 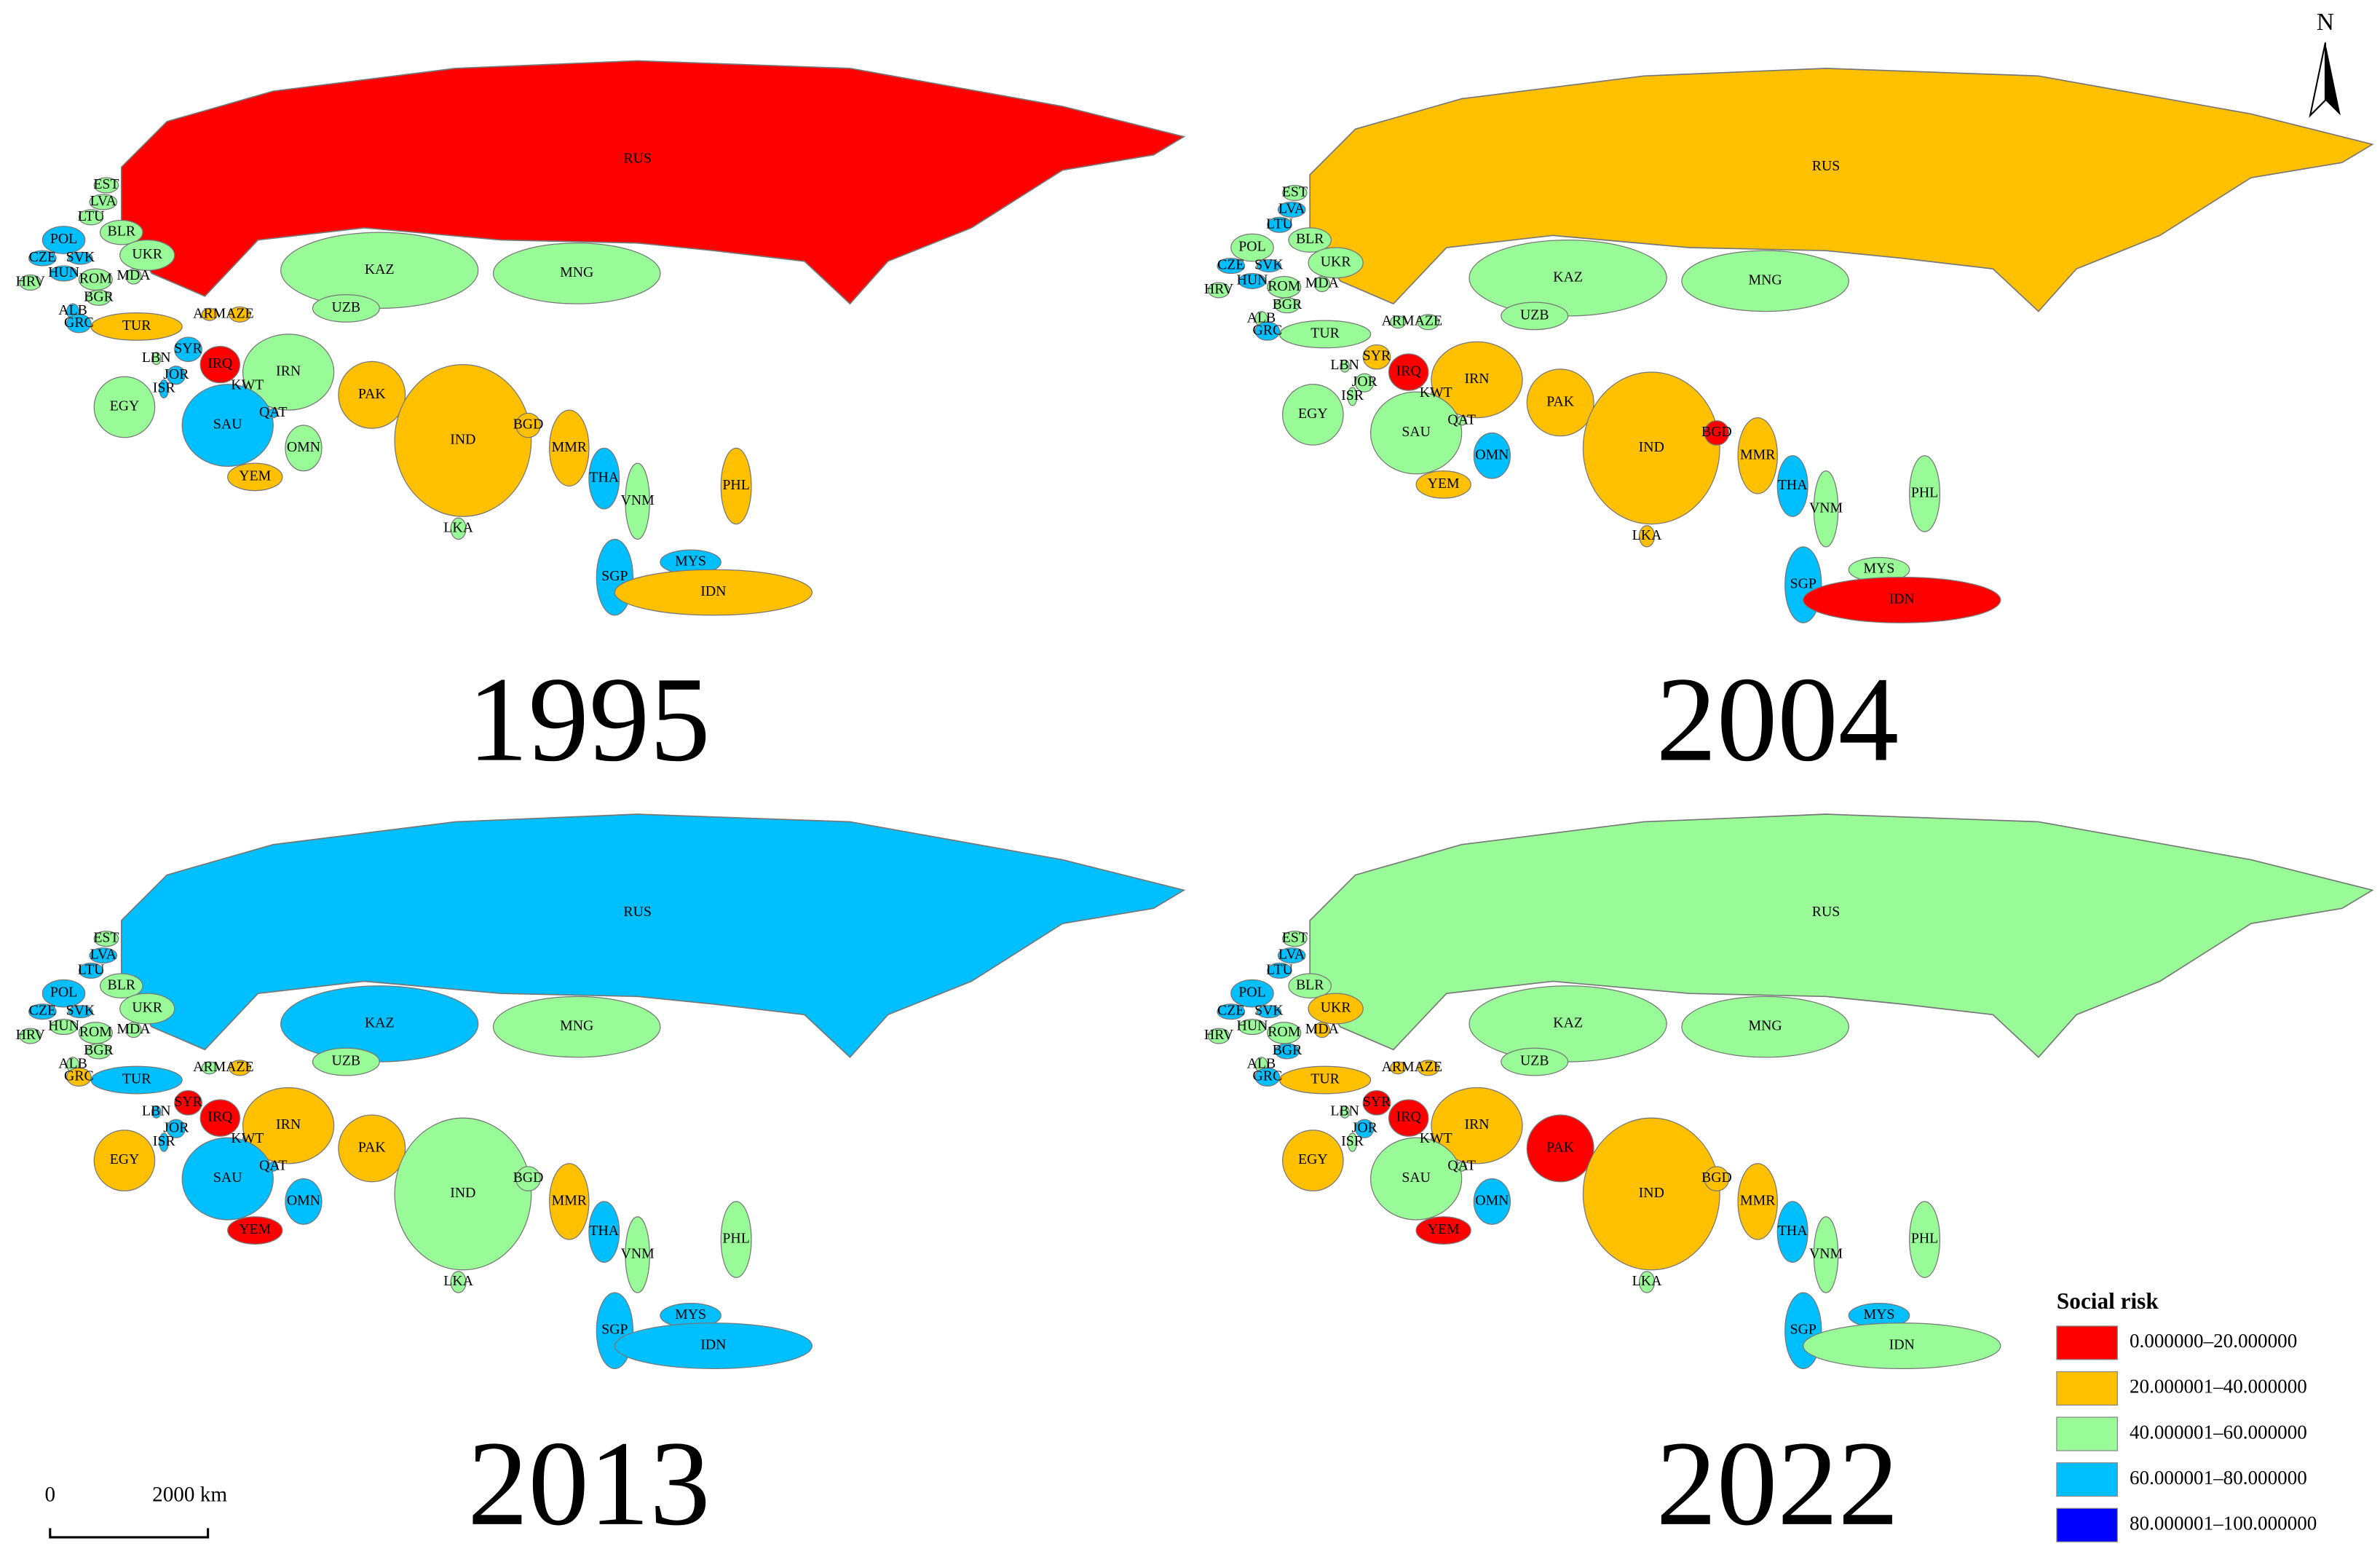 I want to click on legend-title: Social risk, so click(x=2108, y=1301).